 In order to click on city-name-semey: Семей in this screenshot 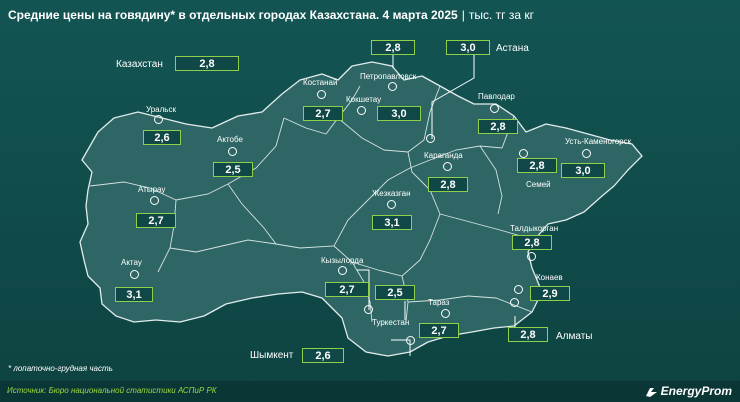, I will do `click(538, 184)`.